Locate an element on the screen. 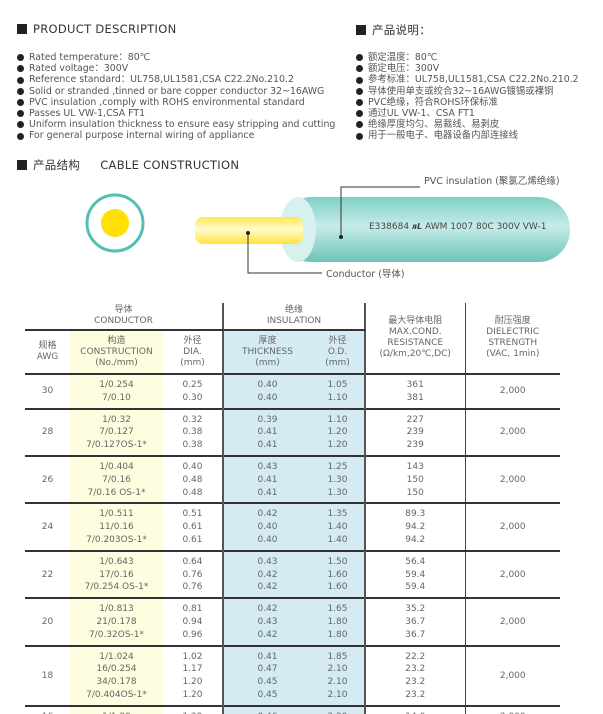 Image resolution: width=603 pixels, height=714 pixels. dia-cell: 0.40 0.48 0.48 is located at coordinates (193, 479).